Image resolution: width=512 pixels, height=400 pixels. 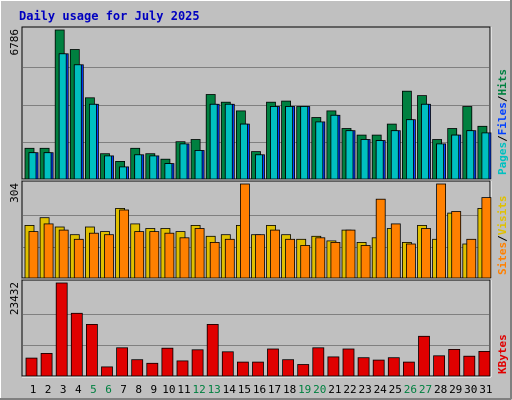 What do you see at coordinates (274, 389) in the screenshot?
I see `x-tick-label-day-17: 17` at bounding box center [274, 389].